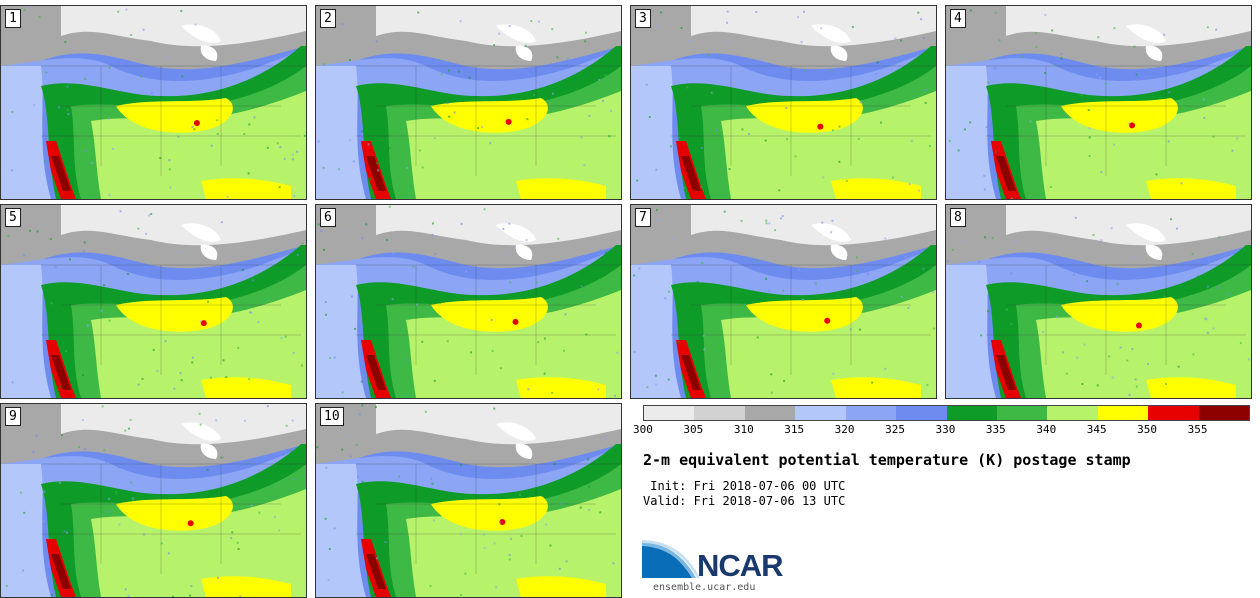 The height and width of the screenshot is (598, 1260). Describe the element at coordinates (794, 429) in the screenshot. I see `colorbar-tick: 315` at that location.